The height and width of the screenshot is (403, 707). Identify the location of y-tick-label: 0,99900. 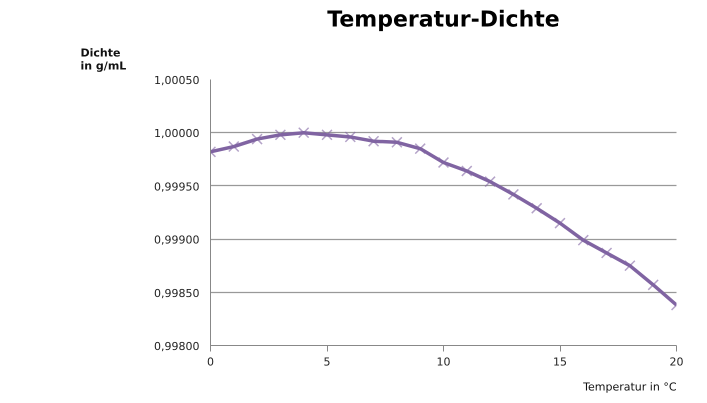
(177, 240).